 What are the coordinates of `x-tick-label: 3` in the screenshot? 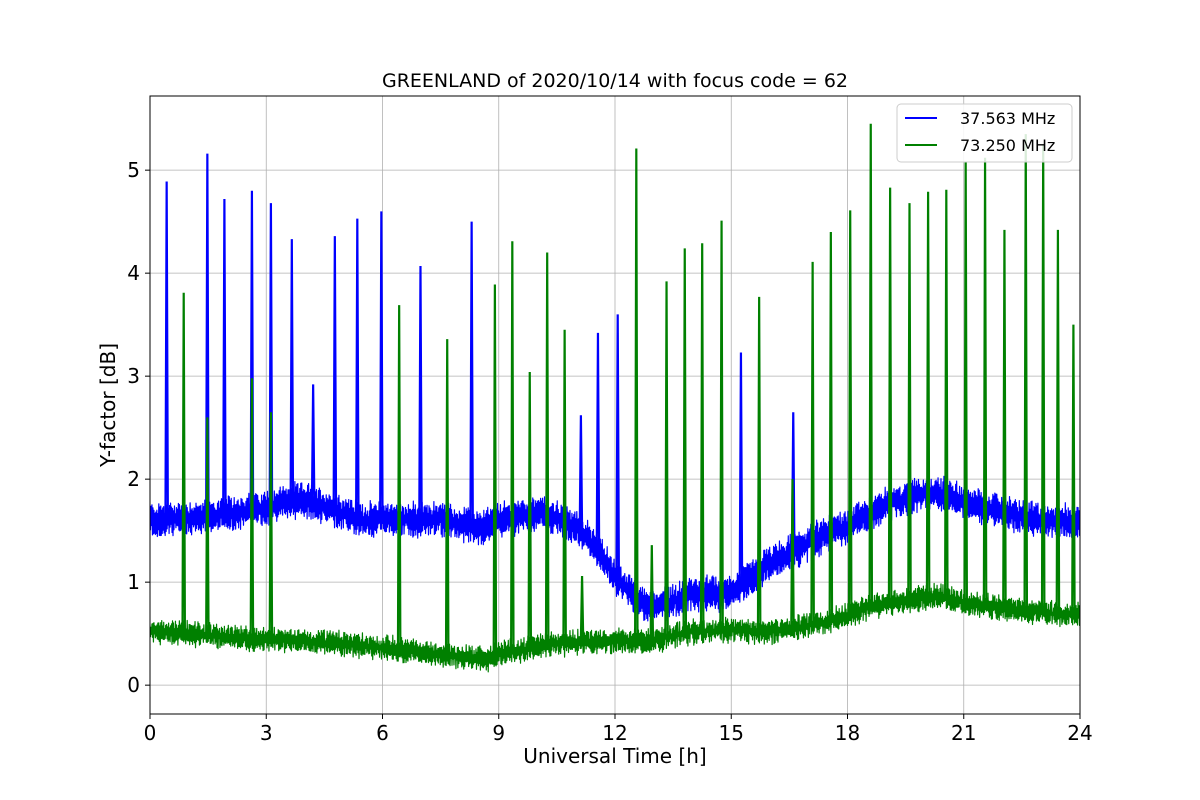 It's located at (266, 733).